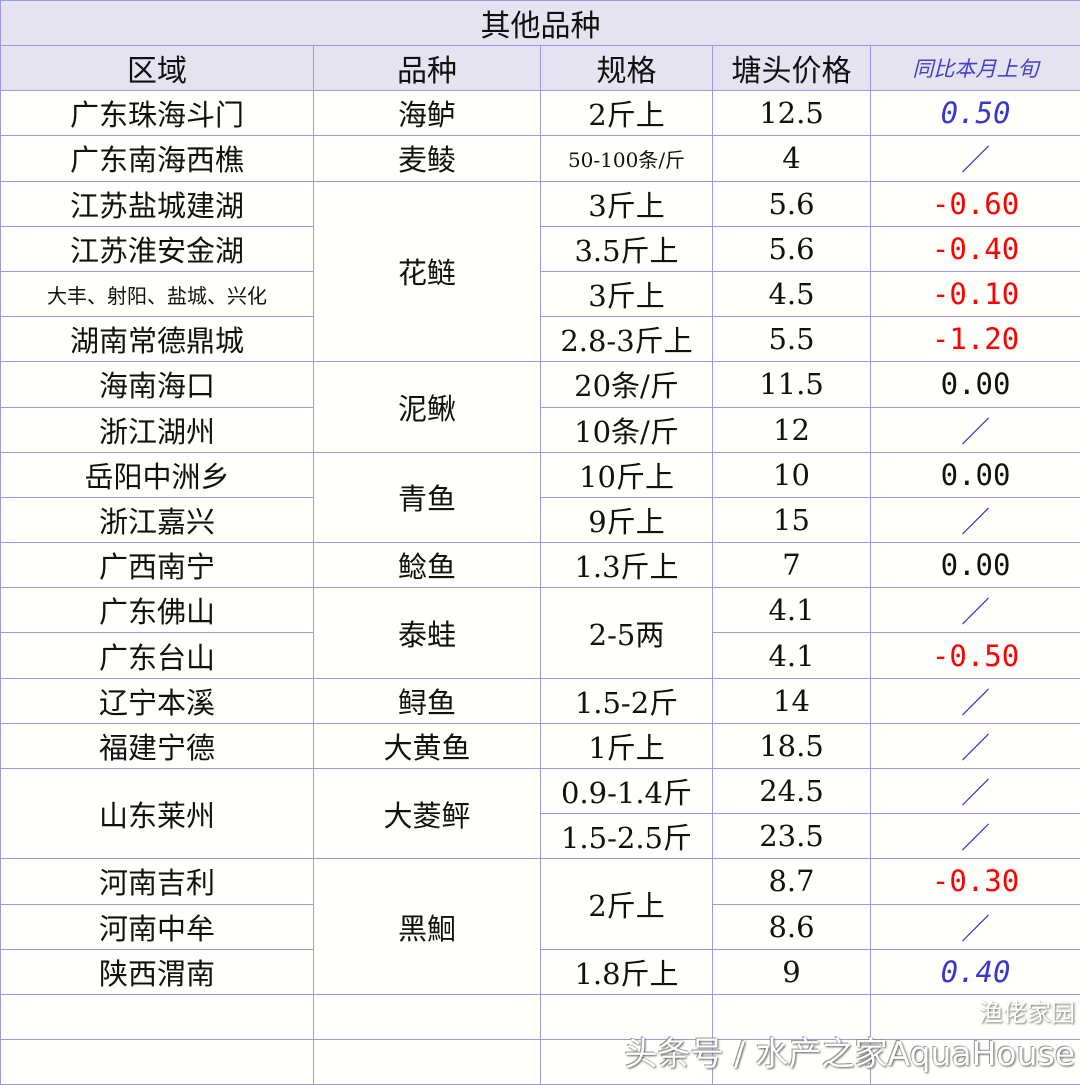  I want to click on cell-change: -0.40, so click(974, 248).